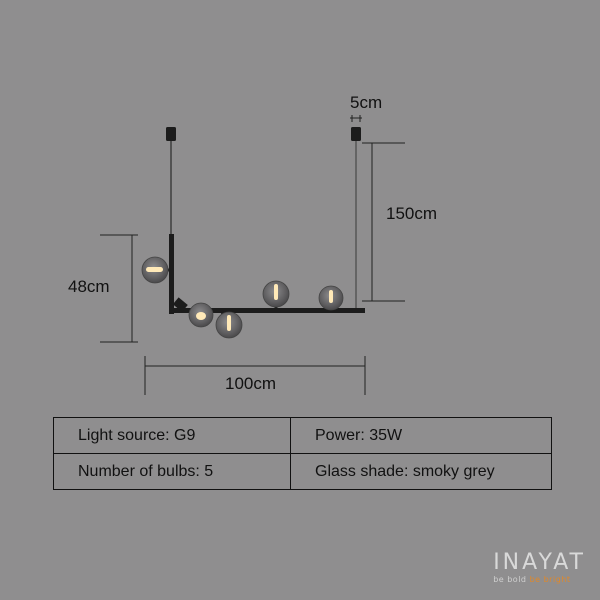  What do you see at coordinates (89, 286) in the screenshot?
I see `dimension-height-label: 48cm` at bounding box center [89, 286].